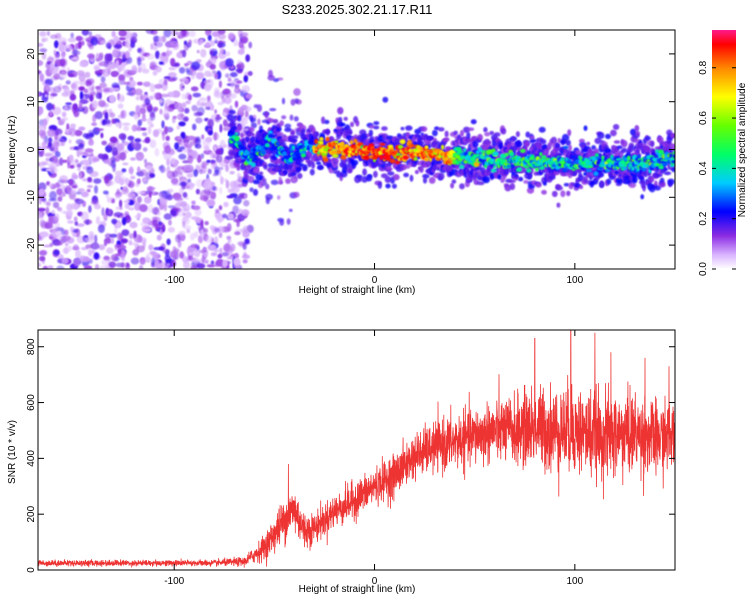 Image resolution: width=750 pixels, height=600 pixels. I want to click on spectrogram-ytick-label: 0, so click(31, 149).